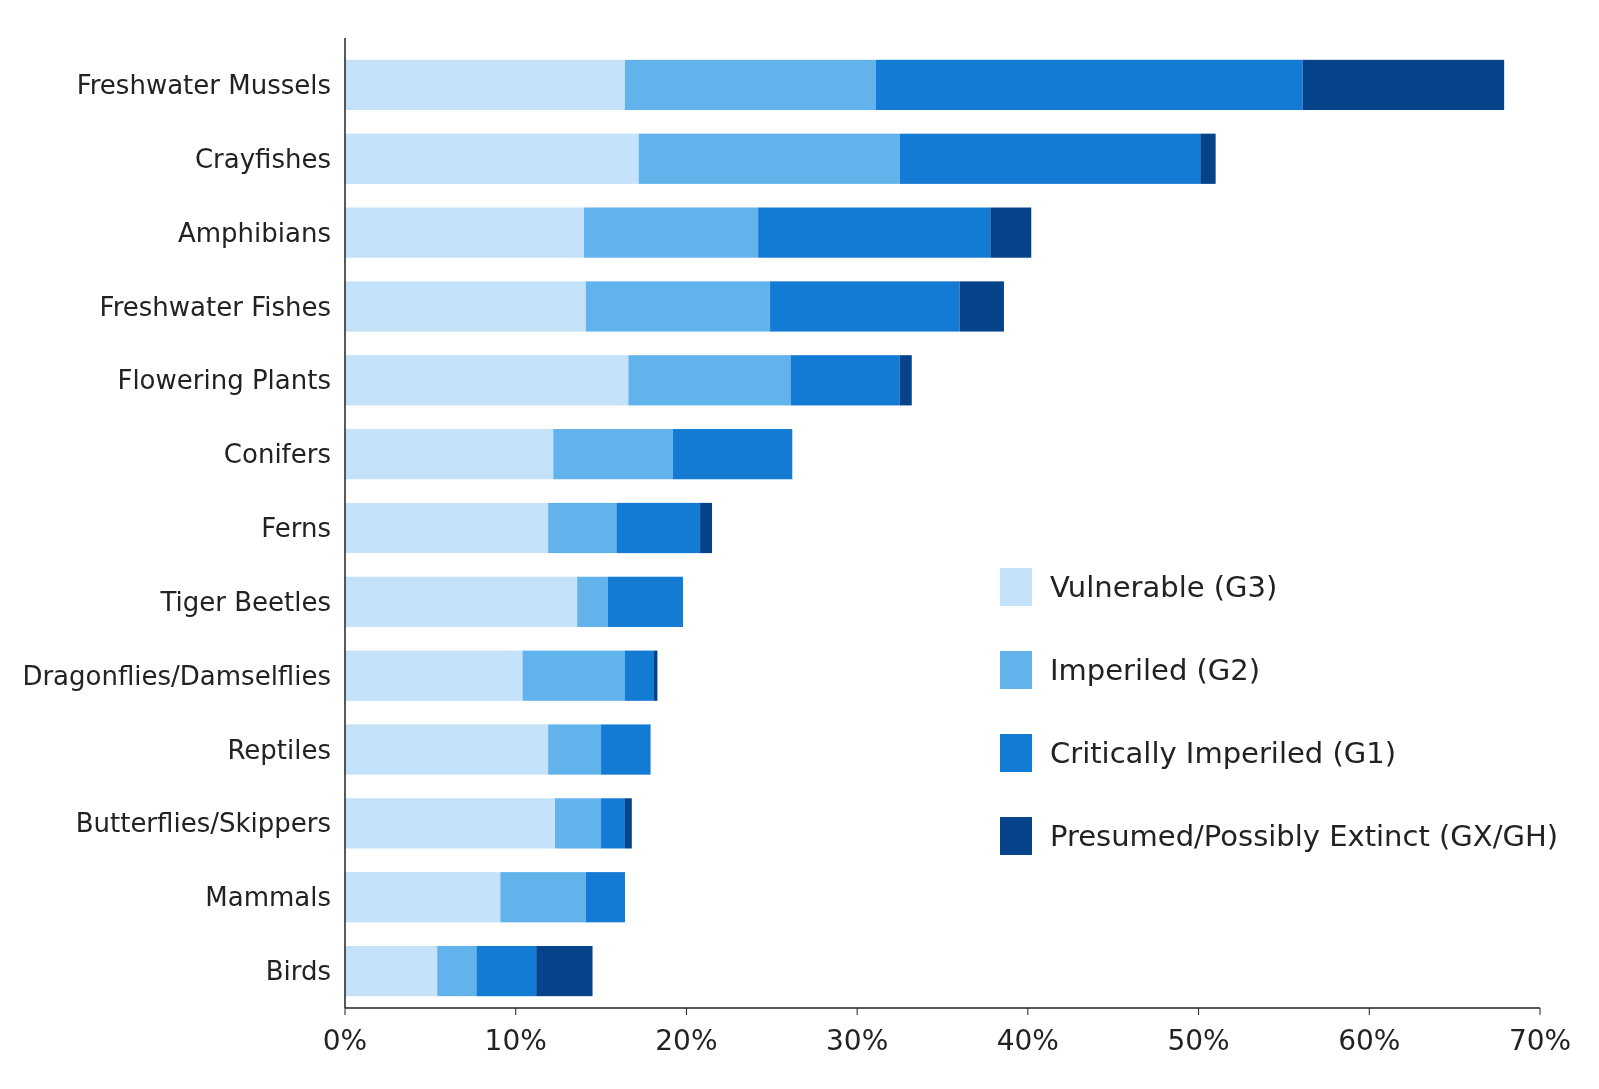  What do you see at coordinates (215, 306) in the screenshot?
I see `y-tick-label: Freshwater Fishes` at bounding box center [215, 306].